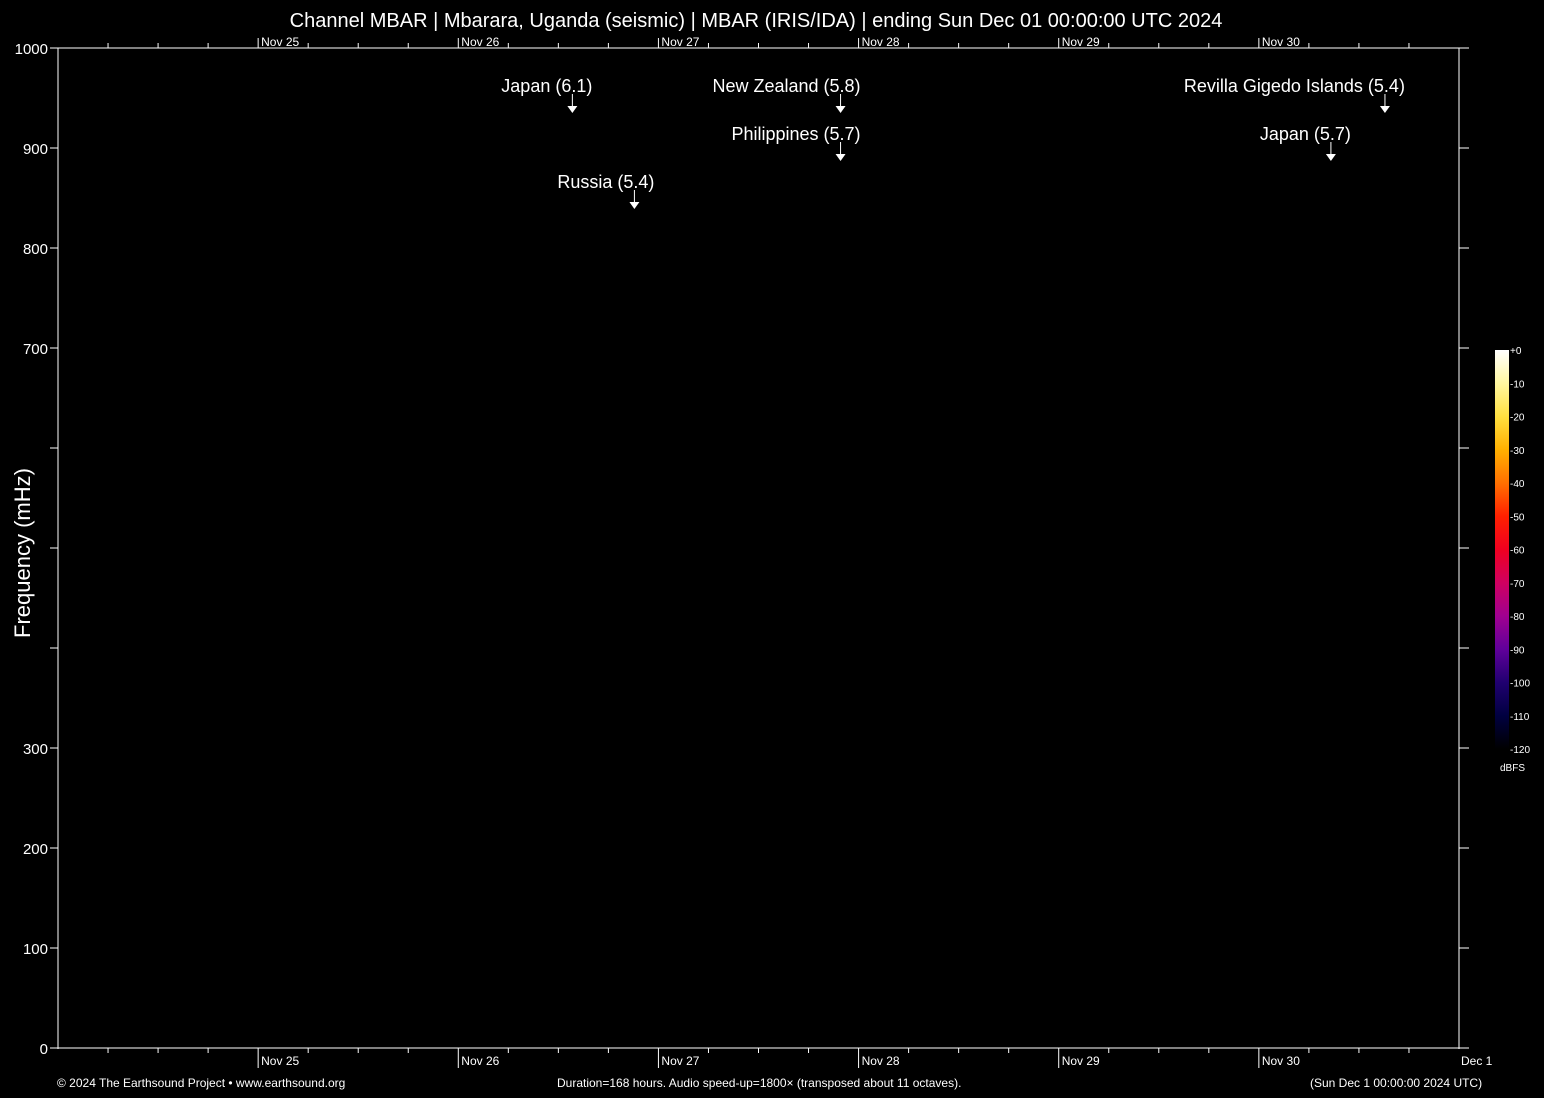  I want to click on y-tick-label: 1000, so click(31, 49).